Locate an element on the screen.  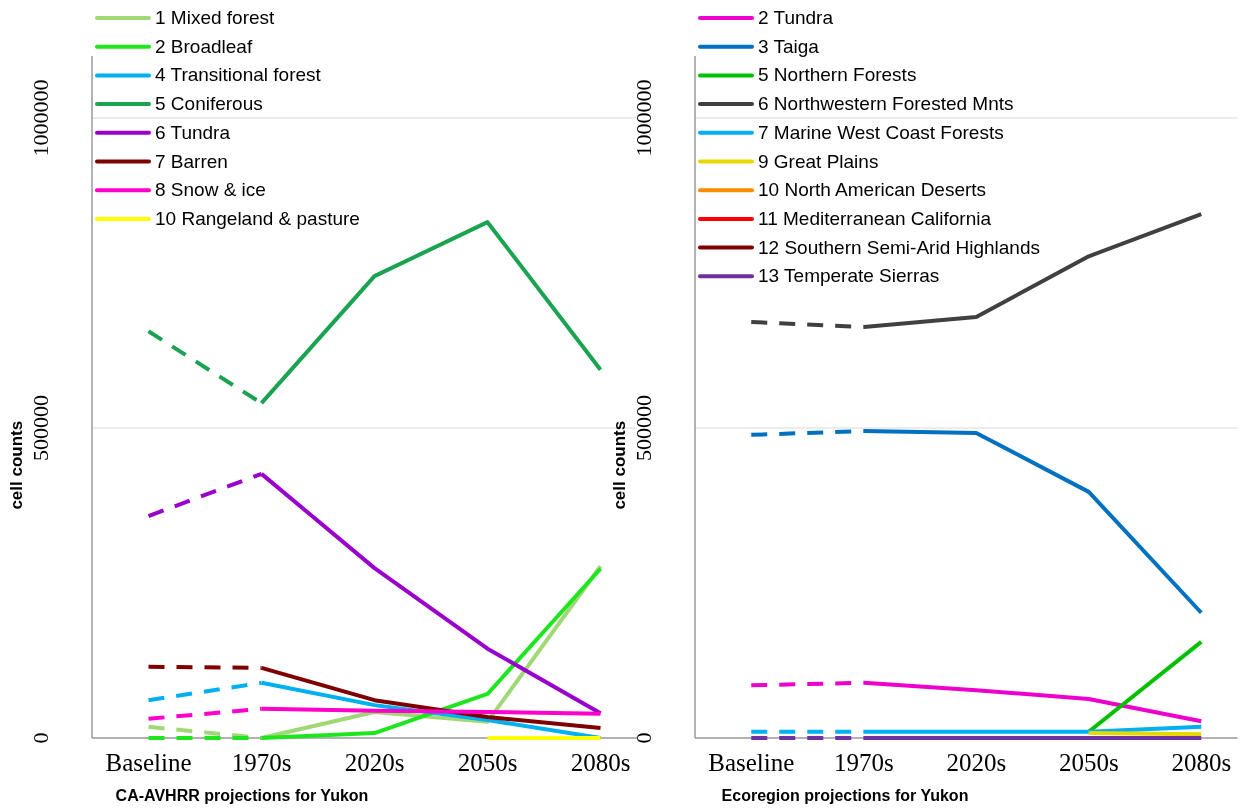
legend-label: 2 Broadleaf is located at coordinates (204, 46).